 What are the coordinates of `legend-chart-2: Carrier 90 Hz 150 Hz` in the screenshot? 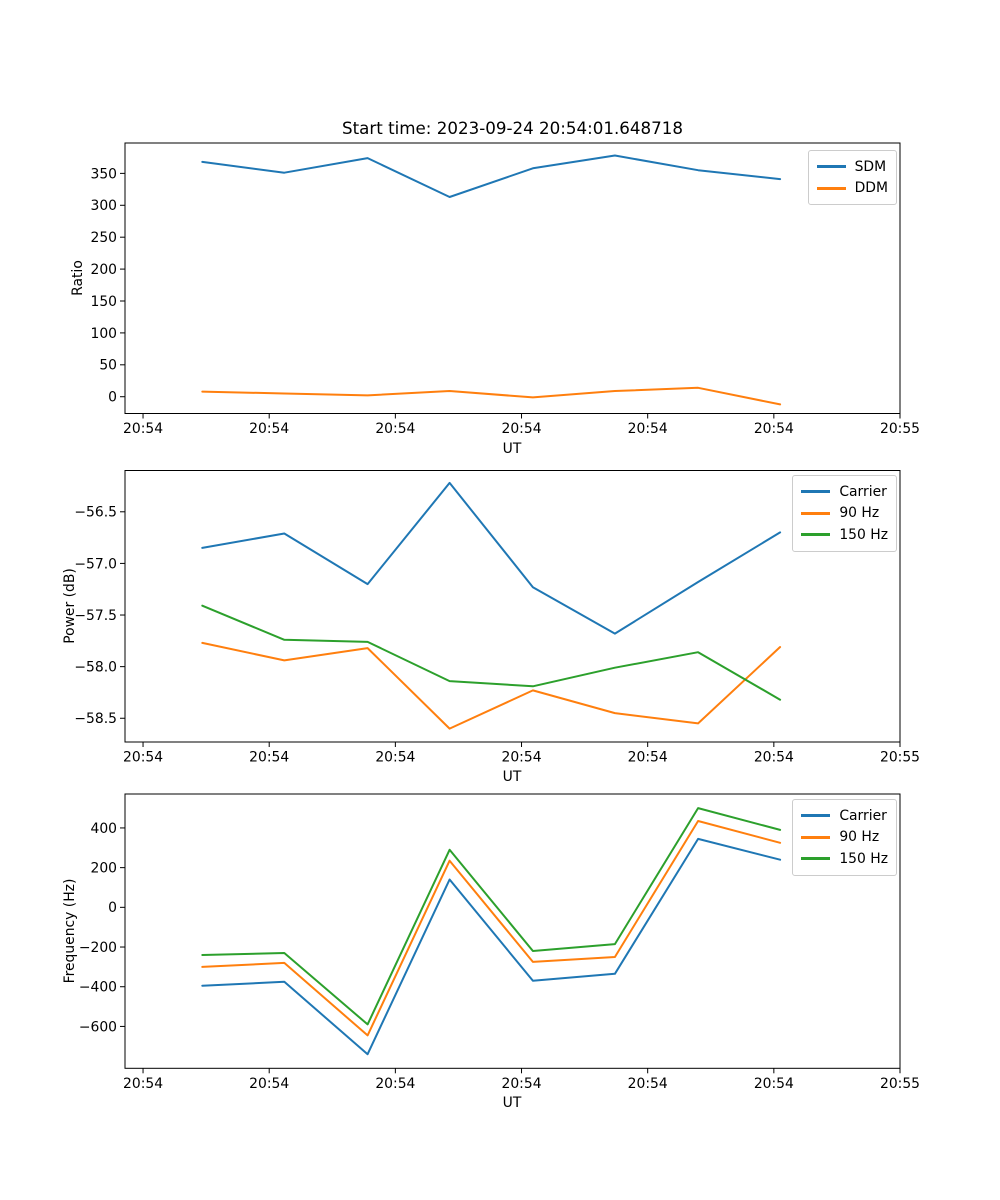 It's located at (844, 513).